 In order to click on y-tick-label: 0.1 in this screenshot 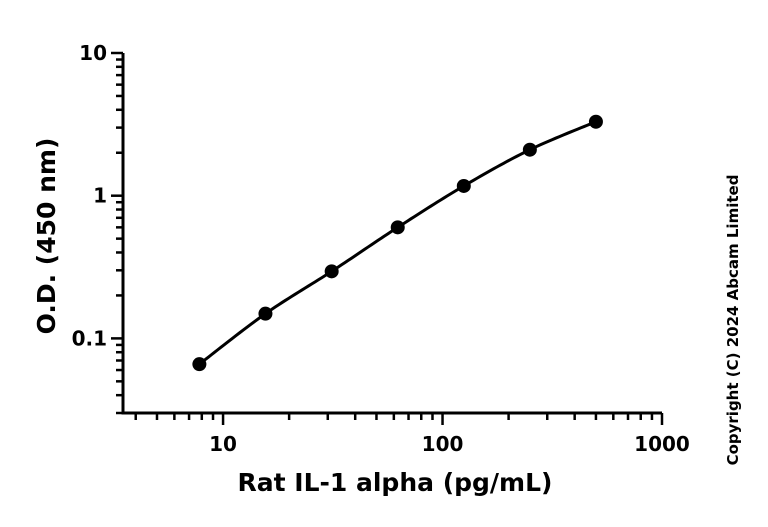, I will do `click(89, 338)`.